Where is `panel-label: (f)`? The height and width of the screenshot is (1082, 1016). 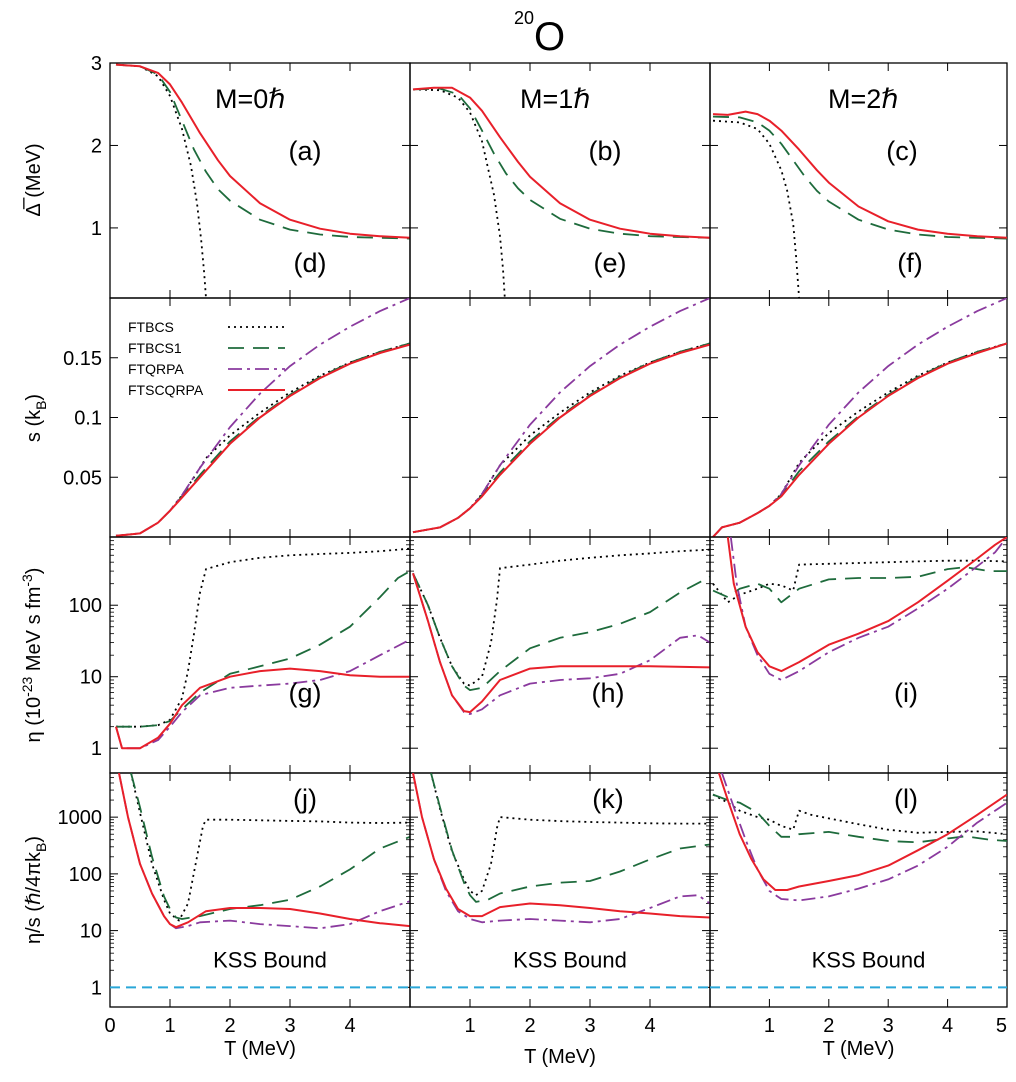 panel-label: (f) is located at coordinates (909, 263).